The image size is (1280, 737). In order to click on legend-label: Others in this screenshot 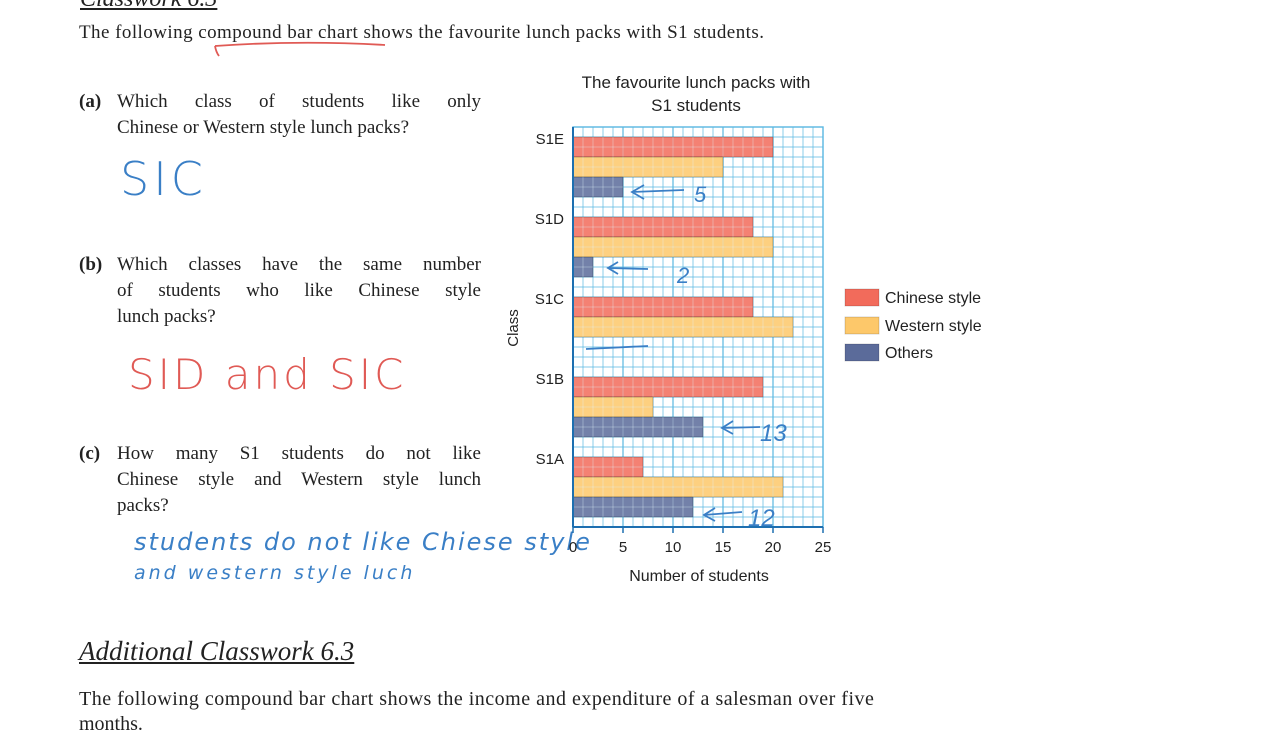, I will do `click(909, 353)`.